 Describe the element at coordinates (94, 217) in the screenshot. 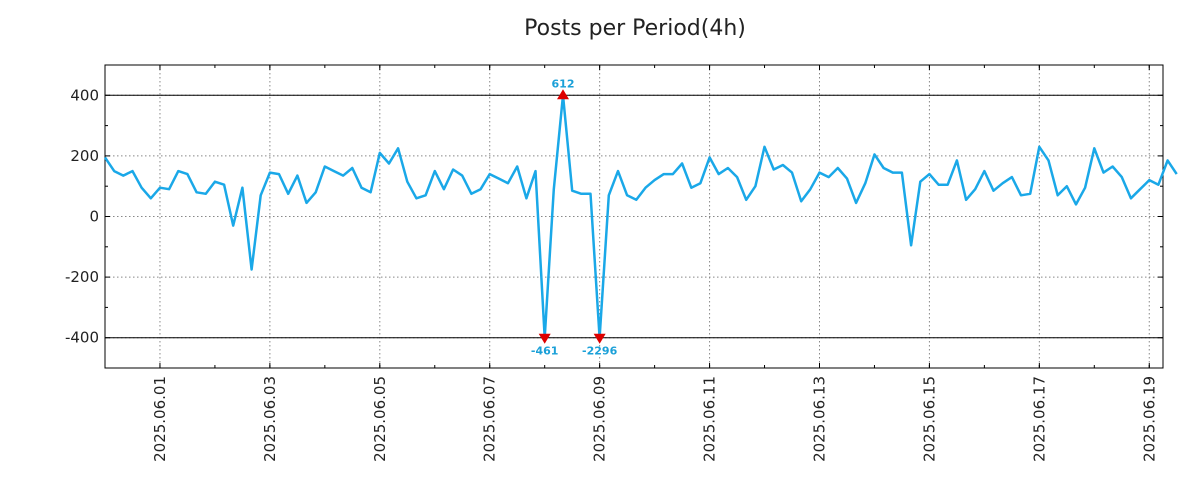

I see `y-tick-label: 0` at that location.